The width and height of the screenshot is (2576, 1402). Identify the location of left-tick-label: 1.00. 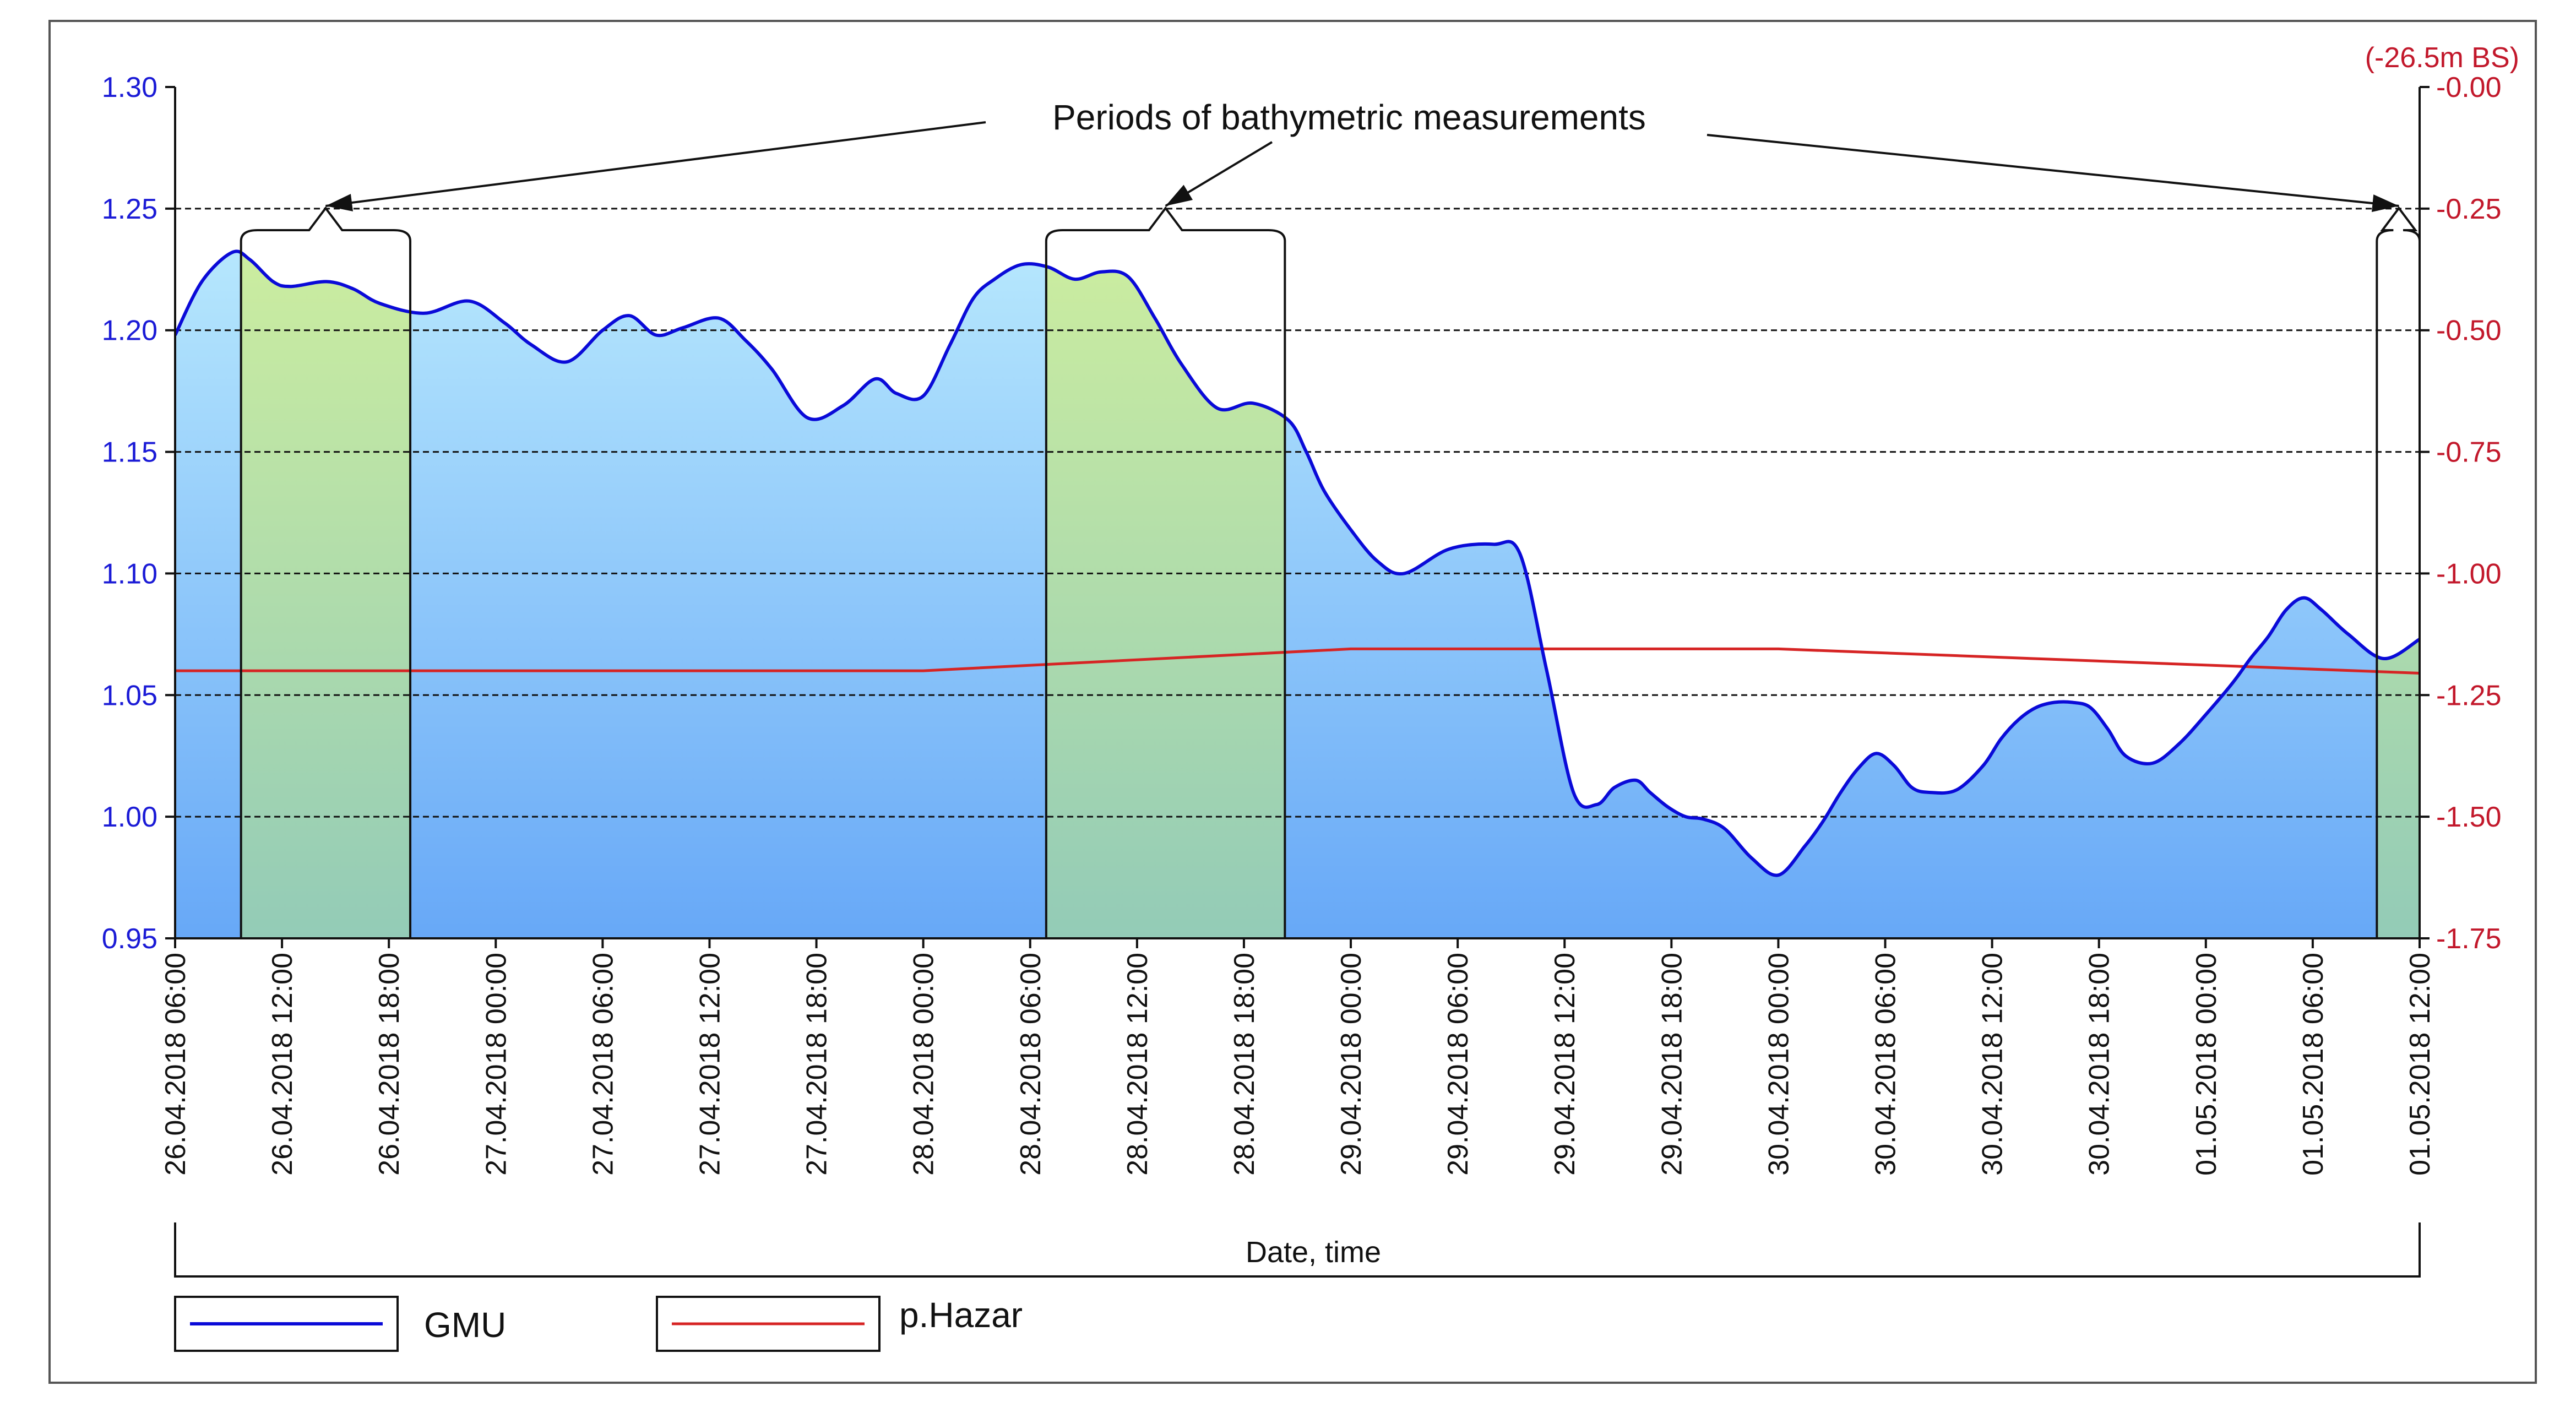
(129, 817).